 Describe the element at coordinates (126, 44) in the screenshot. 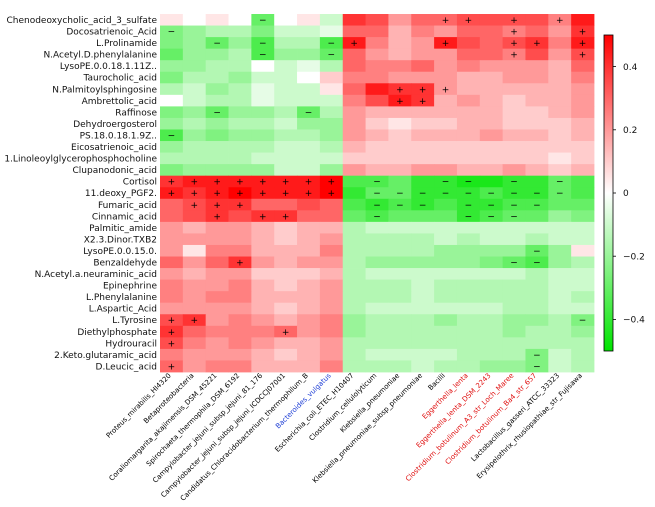

I see `row-label: L.Prolinamide` at that location.